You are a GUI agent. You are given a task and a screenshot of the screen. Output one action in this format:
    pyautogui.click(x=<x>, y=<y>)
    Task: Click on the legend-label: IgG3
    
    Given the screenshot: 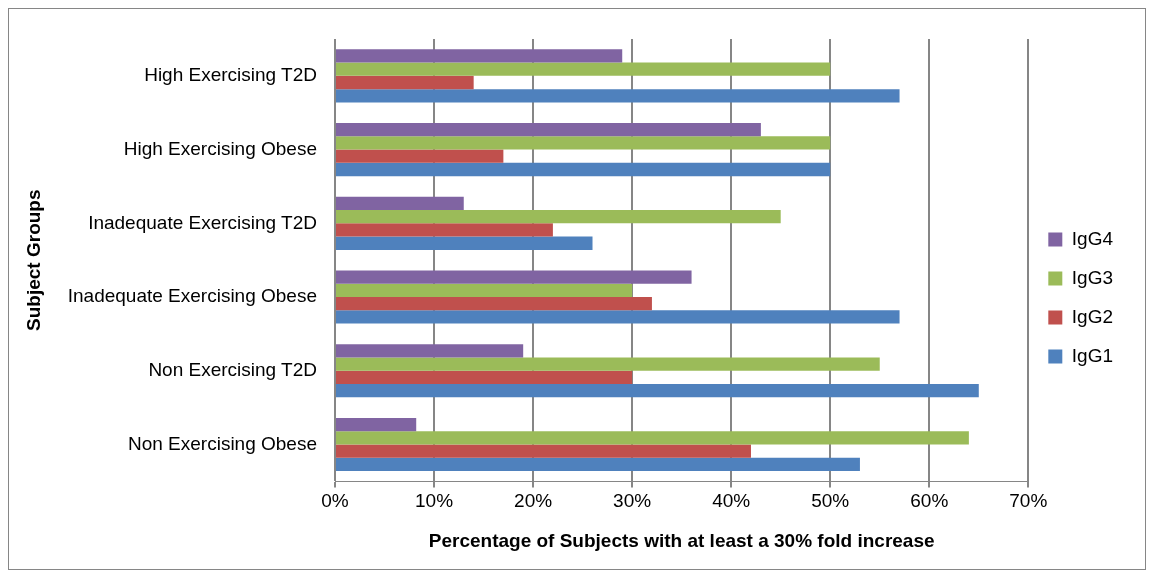 What is the action you would take?
    pyautogui.click(x=1092, y=277)
    